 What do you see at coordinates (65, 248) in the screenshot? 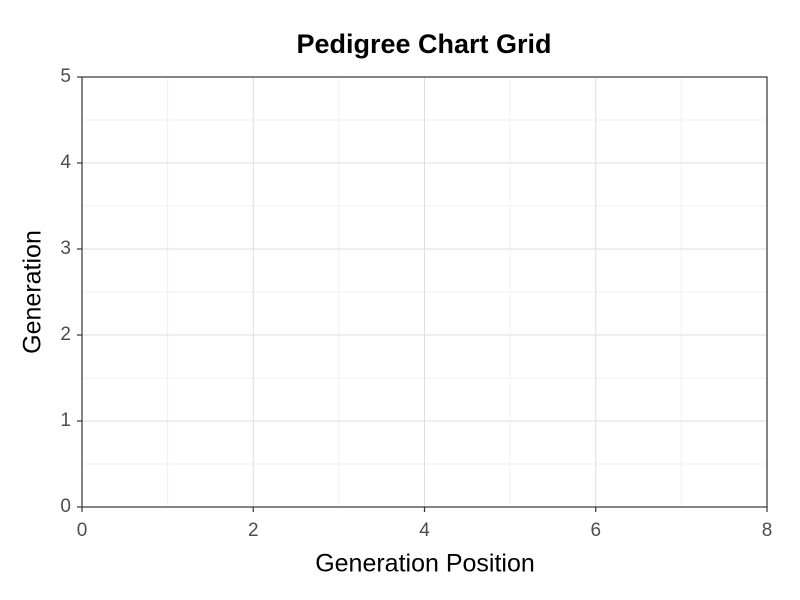
I see `y-tick-label: 3` at bounding box center [65, 248].